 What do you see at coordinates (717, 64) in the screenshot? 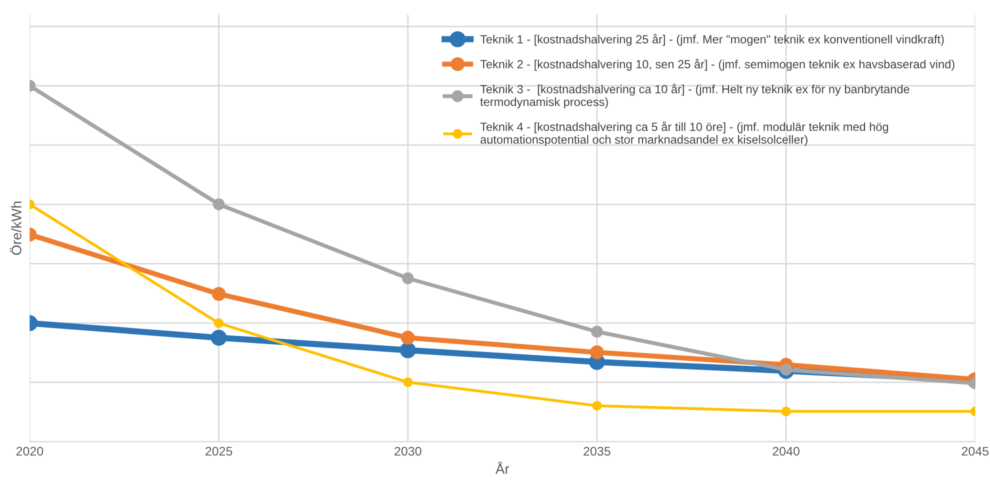
I see `legend-label: Teknik 2 - [kostnadshalvering 10, sen 25 år] - (jmf. semimogen teknik ex havsbaserad vind)` at bounding box center [717, 64].